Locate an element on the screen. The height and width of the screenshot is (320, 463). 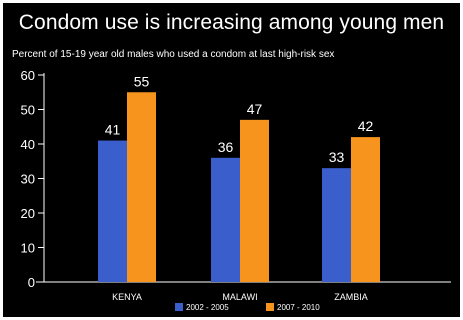
bar-value-label: 33 is located at coordinates (337, 157).